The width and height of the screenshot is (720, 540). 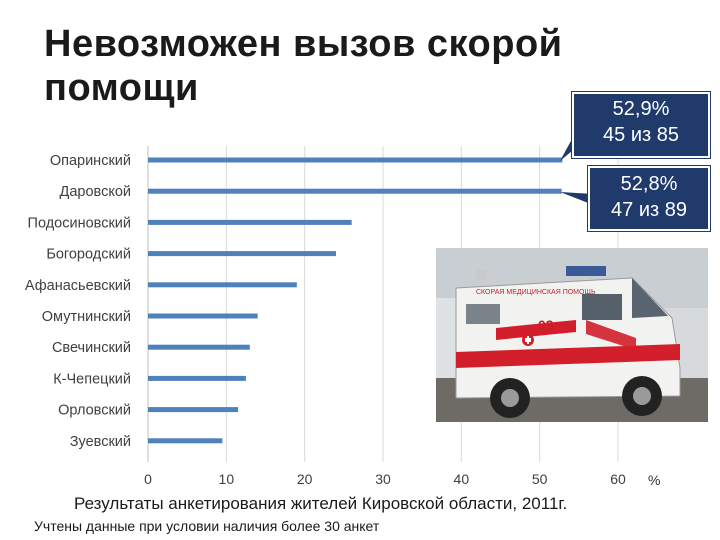 What do you see at coordinates (641, 109) in the screenshot?
I see `callout-percent: 52,9%` at bounding box center [641, 109].